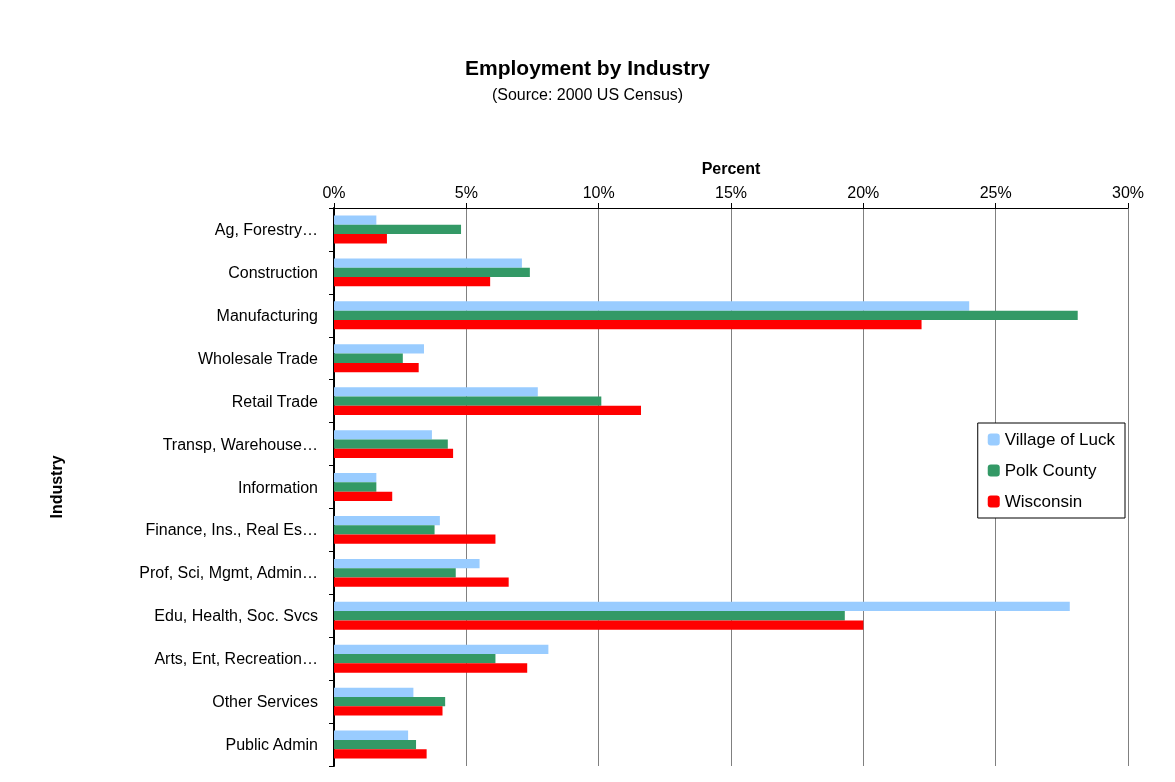  I want to click on x-tick-label: 20%, so click(863, 192).